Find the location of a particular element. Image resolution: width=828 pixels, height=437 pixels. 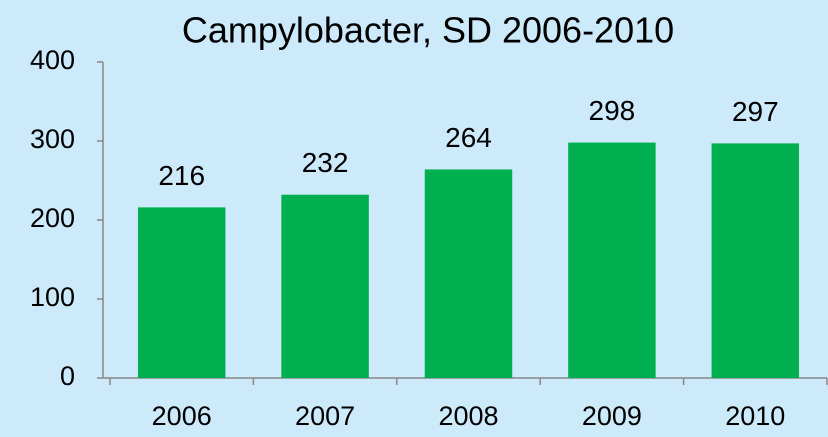

y-tick-label: 200 is located at coordinates (52, 218).